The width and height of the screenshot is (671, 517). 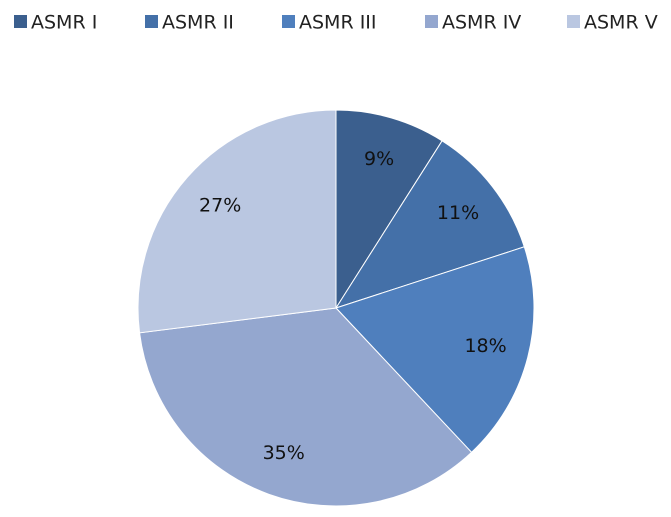 What do you see at coordinates (64, 23) in the screenshot?
I see `legend-label: ASMR I` at bounding box center [64, 23].